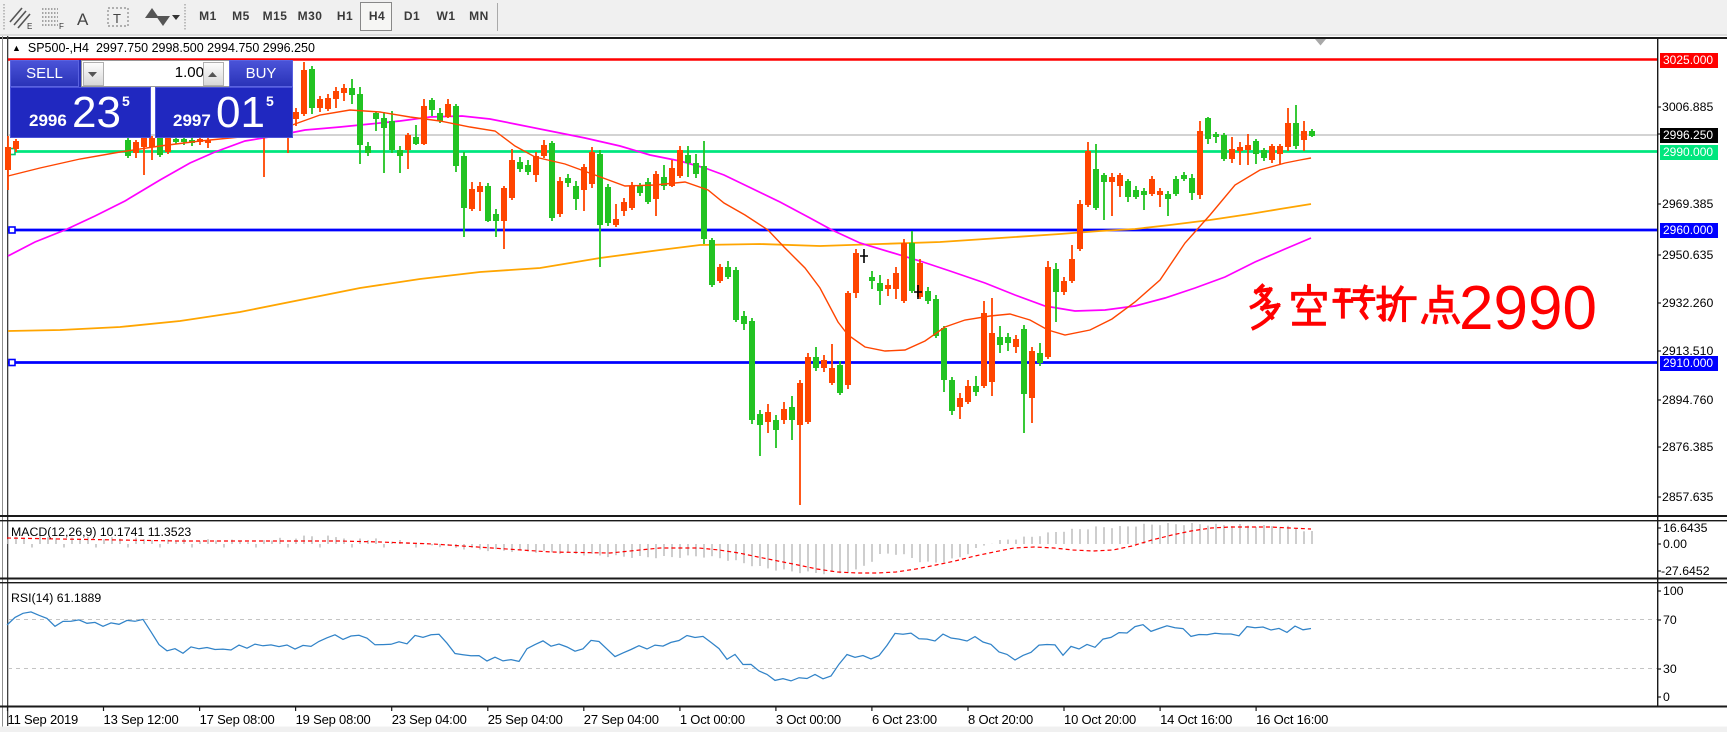  Describe the element at coordinates (61, 26) in the screenshot. I see `svg-text: F` at that location.